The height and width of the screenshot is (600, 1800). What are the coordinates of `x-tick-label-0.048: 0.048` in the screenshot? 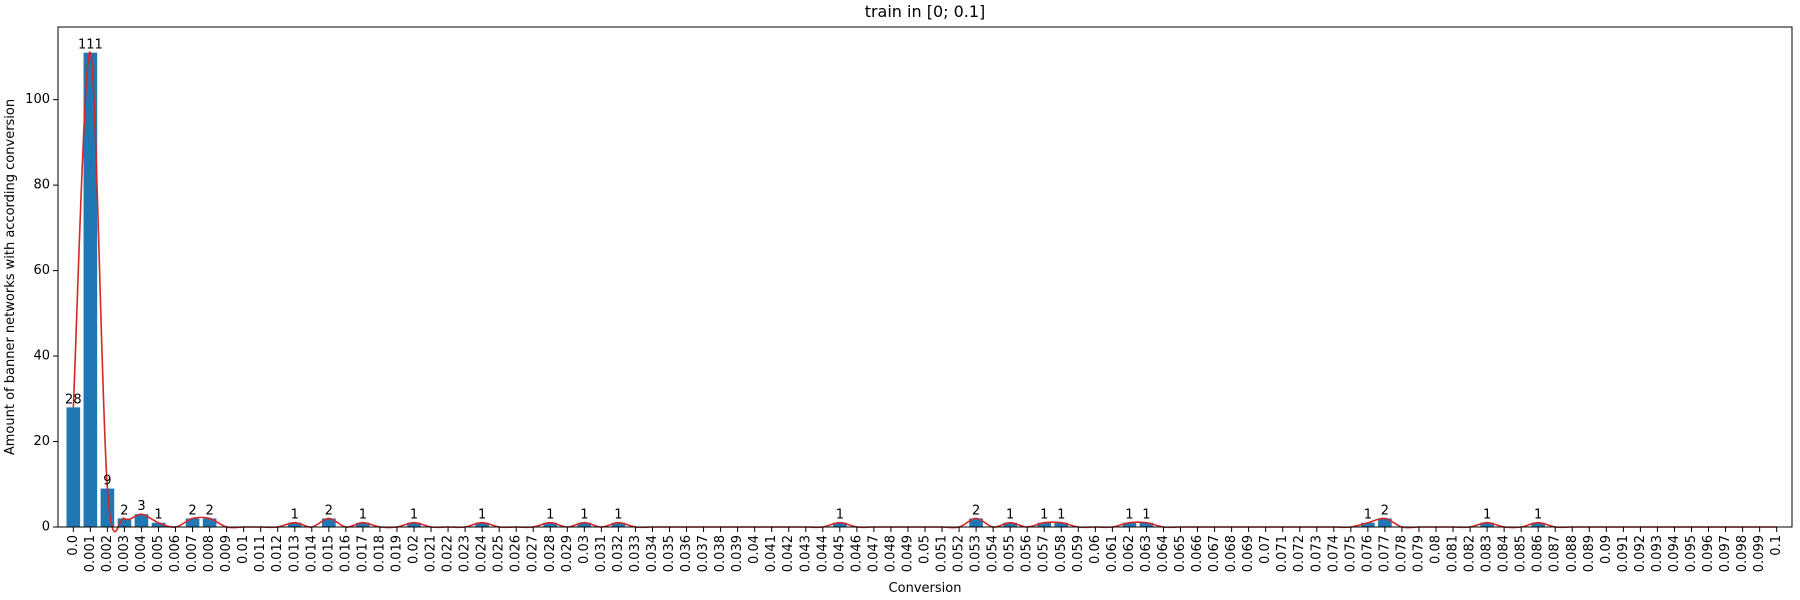 It's located at (890, 553).